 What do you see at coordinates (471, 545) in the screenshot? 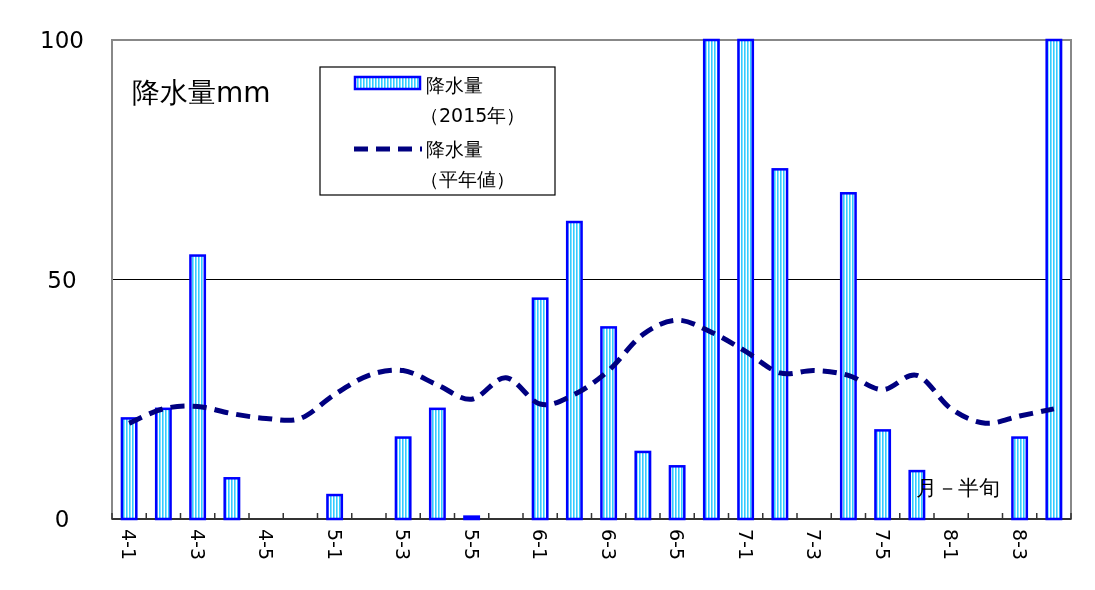
I see `x-tick-label: 5-5` at bounding box center [471, 545].